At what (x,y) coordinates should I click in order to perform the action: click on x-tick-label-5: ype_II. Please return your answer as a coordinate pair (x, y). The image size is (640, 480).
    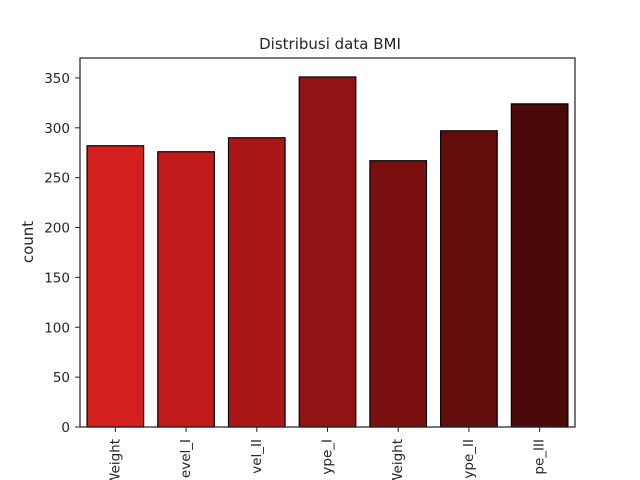
    Looking at the image, I should click on (469, 459).